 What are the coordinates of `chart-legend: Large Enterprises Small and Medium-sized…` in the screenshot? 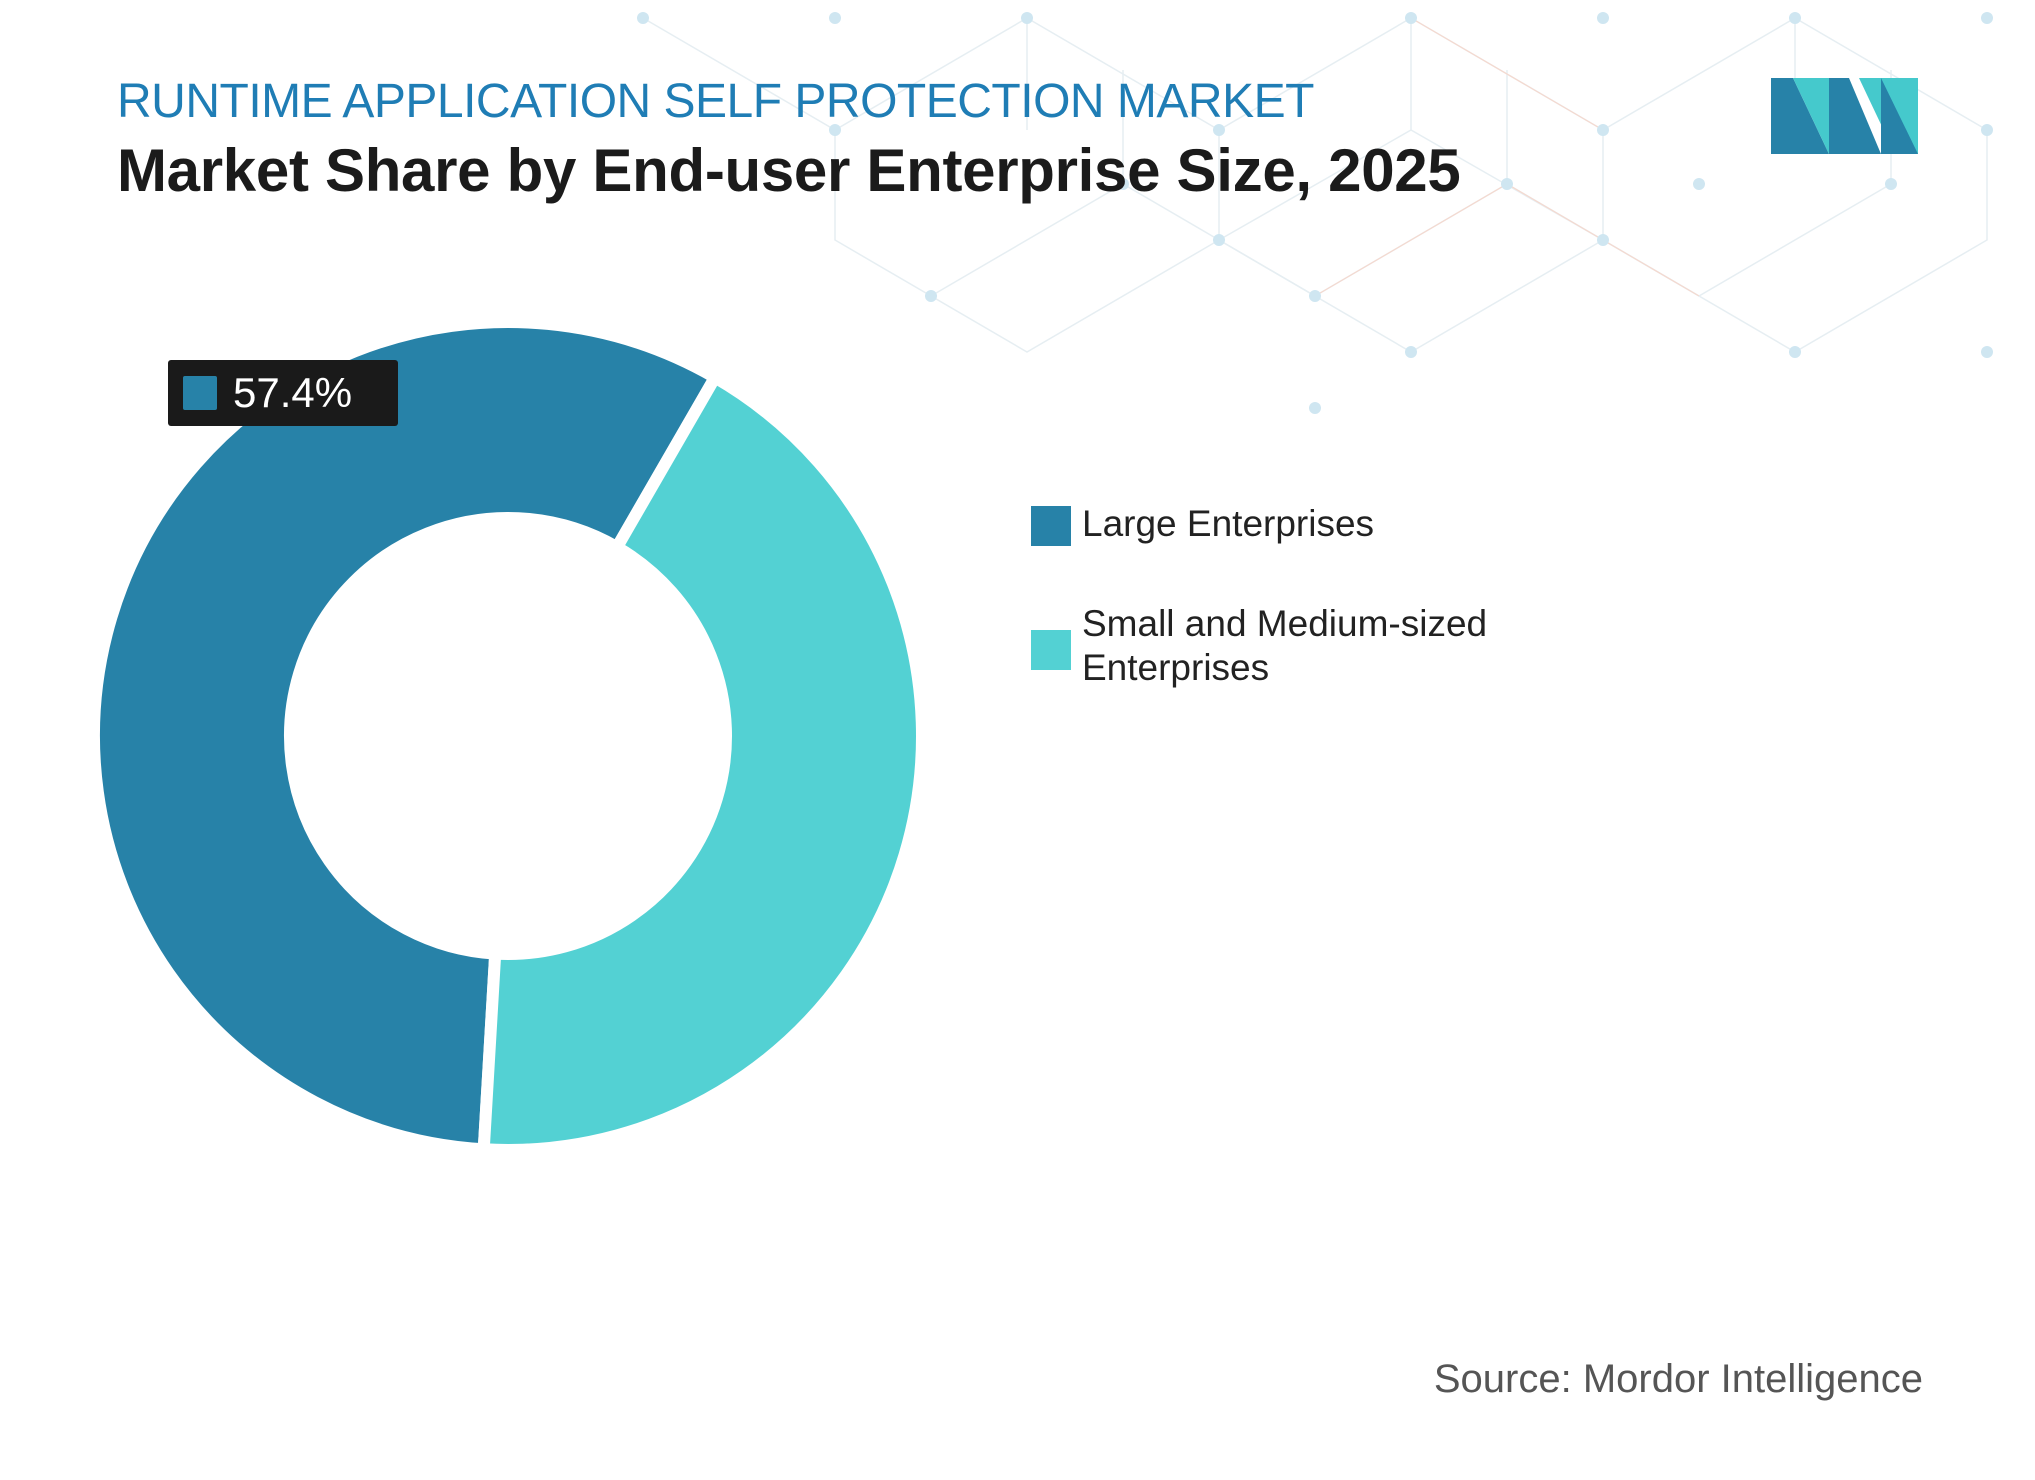 It's located at (1351, 593).